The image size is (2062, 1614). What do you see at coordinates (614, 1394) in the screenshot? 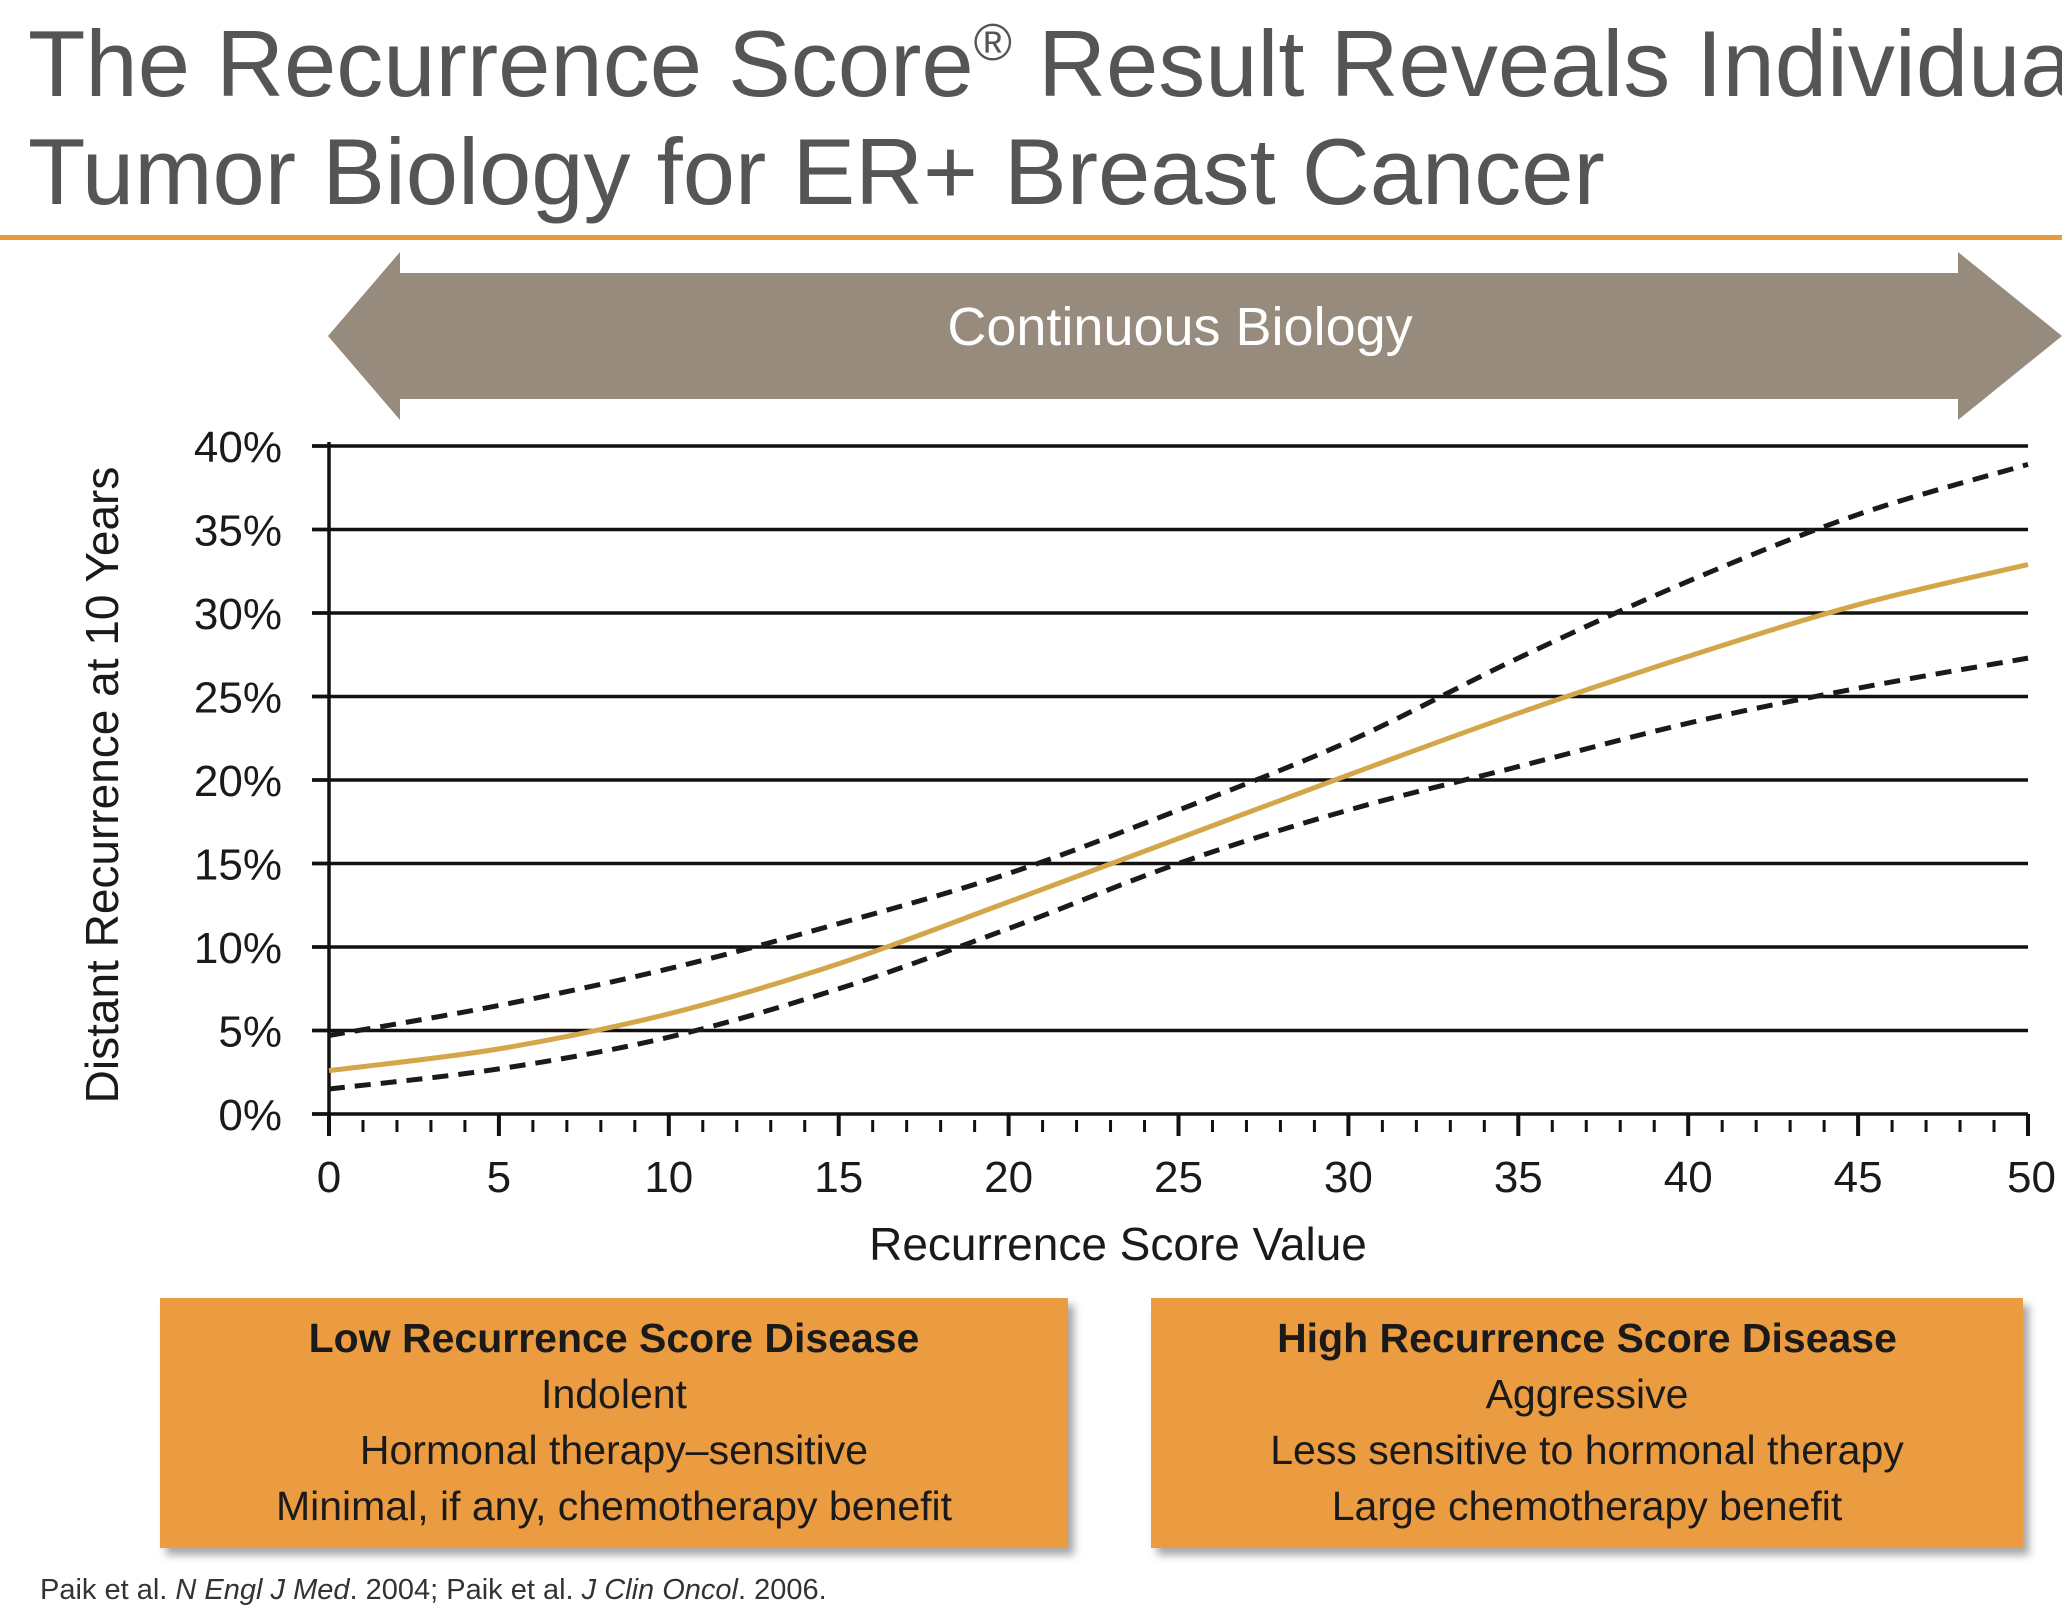
I see `low-box-line: Indolent` at bounding box center [614, 1394].